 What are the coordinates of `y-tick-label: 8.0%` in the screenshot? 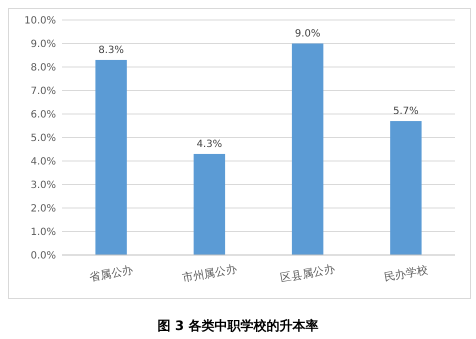 It's located at (43, 68).